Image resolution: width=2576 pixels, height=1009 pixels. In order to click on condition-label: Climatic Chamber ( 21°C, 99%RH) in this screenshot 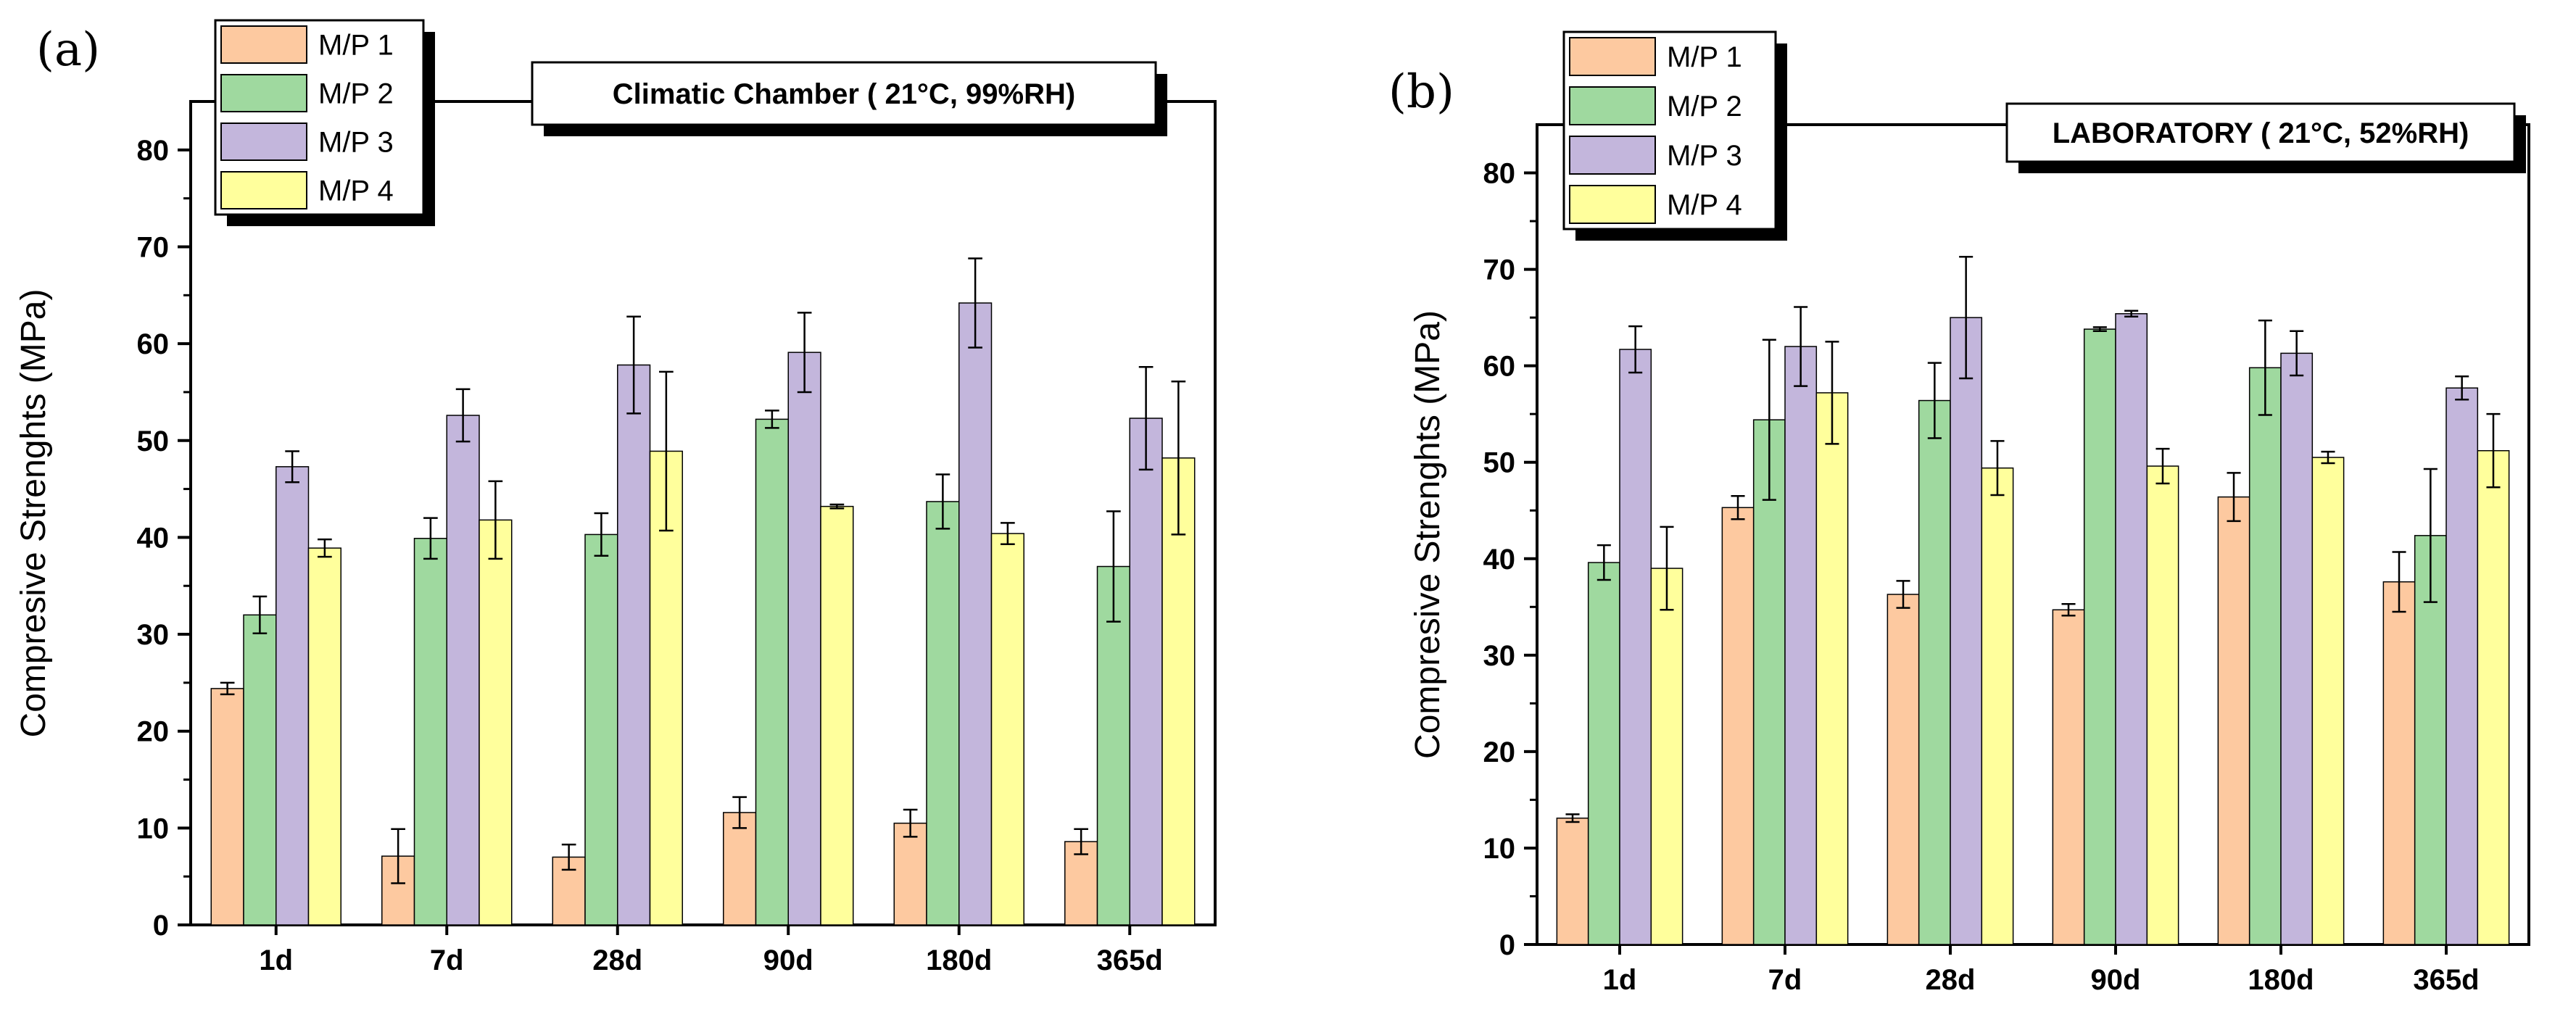, I will do `click(844, 94)`.